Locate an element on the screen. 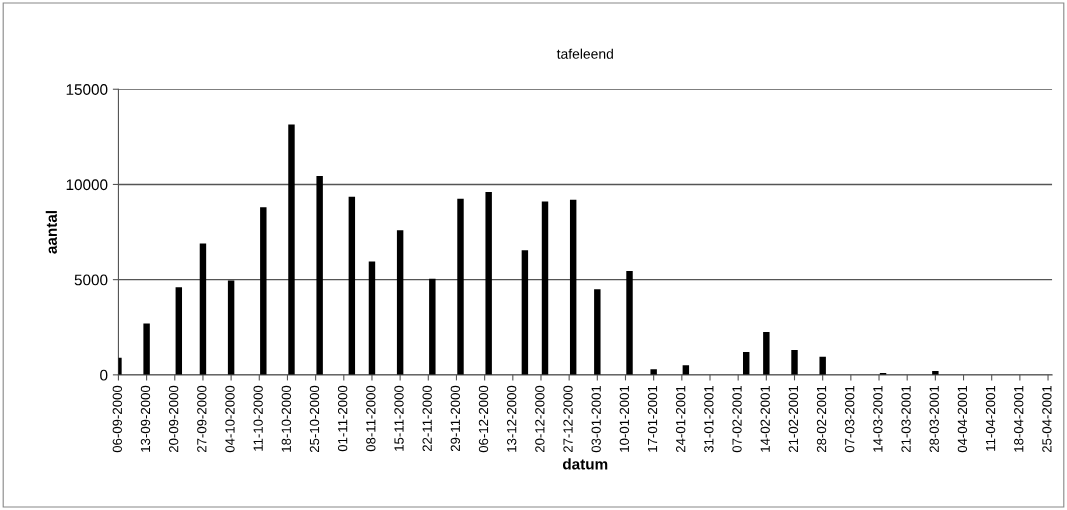 Image resolution: width=1067 pixels, height=510 pixels. x-tick-label: 18-10-2000 is located at coordinates (286, 418).